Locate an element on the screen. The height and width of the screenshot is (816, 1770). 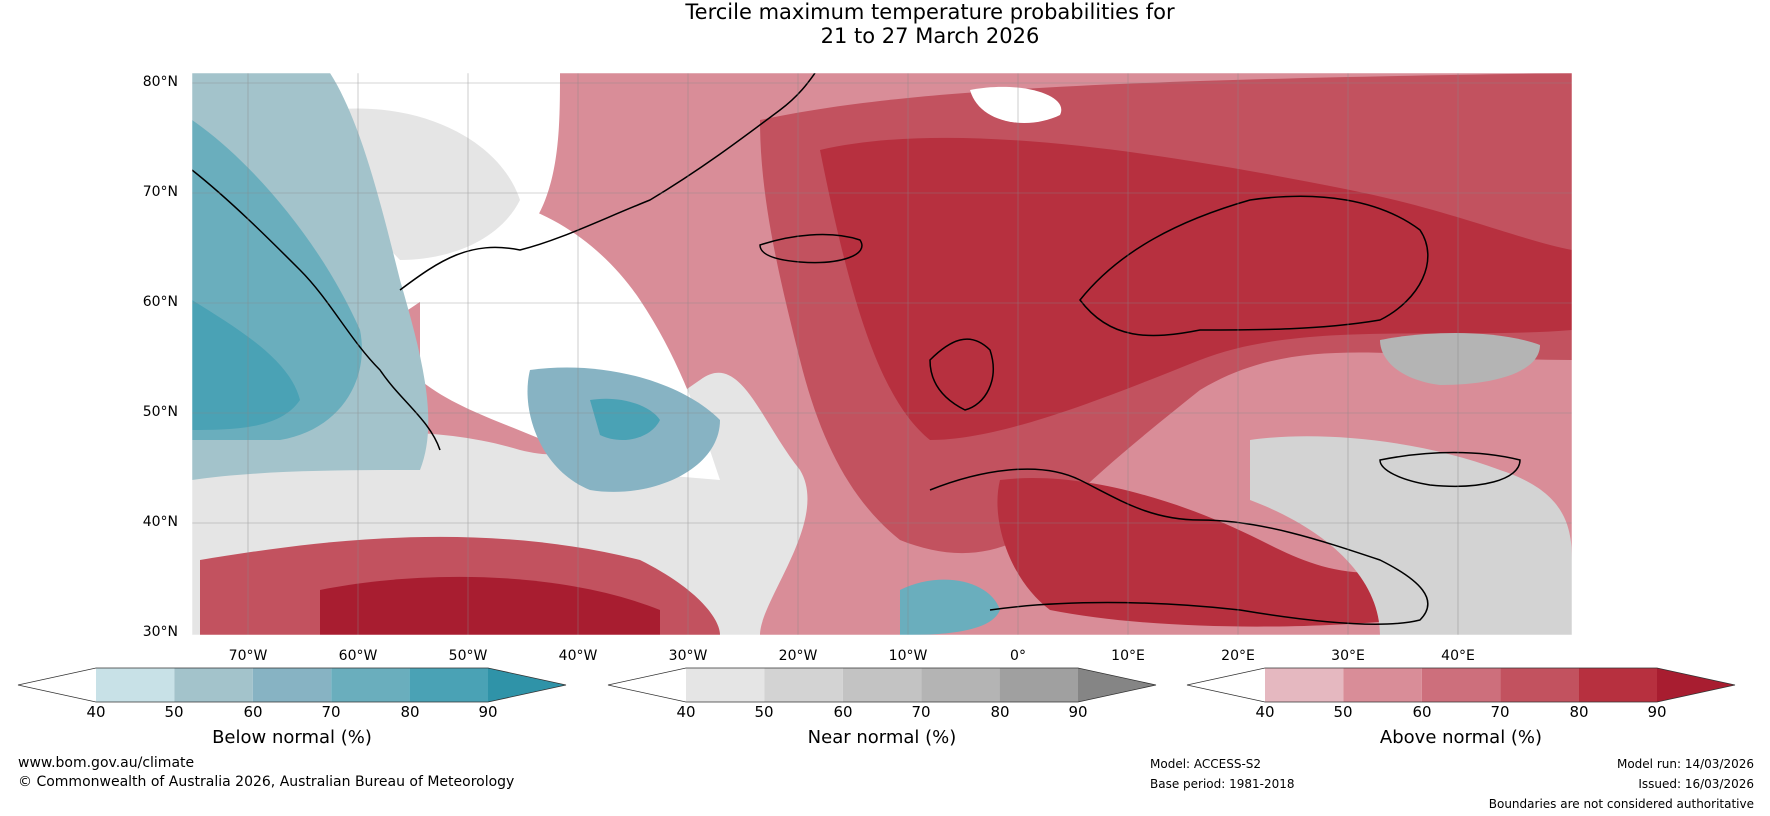
lon-label: 0° is located at coordinates (1018, 656).